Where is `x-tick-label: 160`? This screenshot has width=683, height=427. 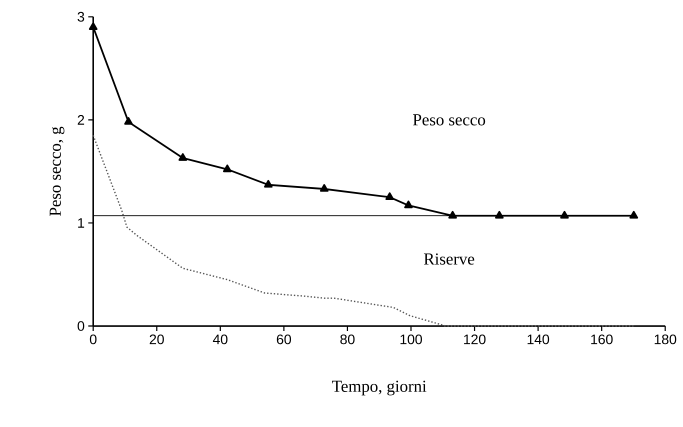
x-tick-label: 160 is located at coordinates (602, 339).